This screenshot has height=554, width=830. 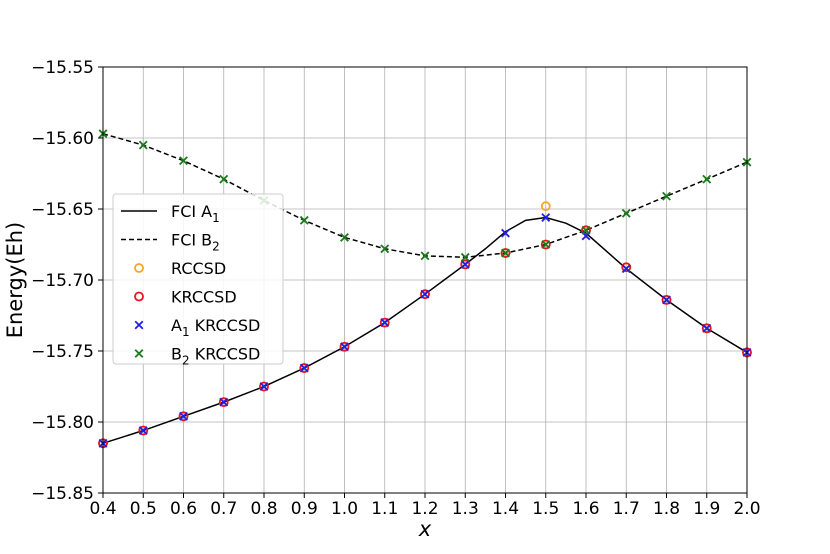 I want to click on y-tick-label: −15.55, so click(x=62, y=68).